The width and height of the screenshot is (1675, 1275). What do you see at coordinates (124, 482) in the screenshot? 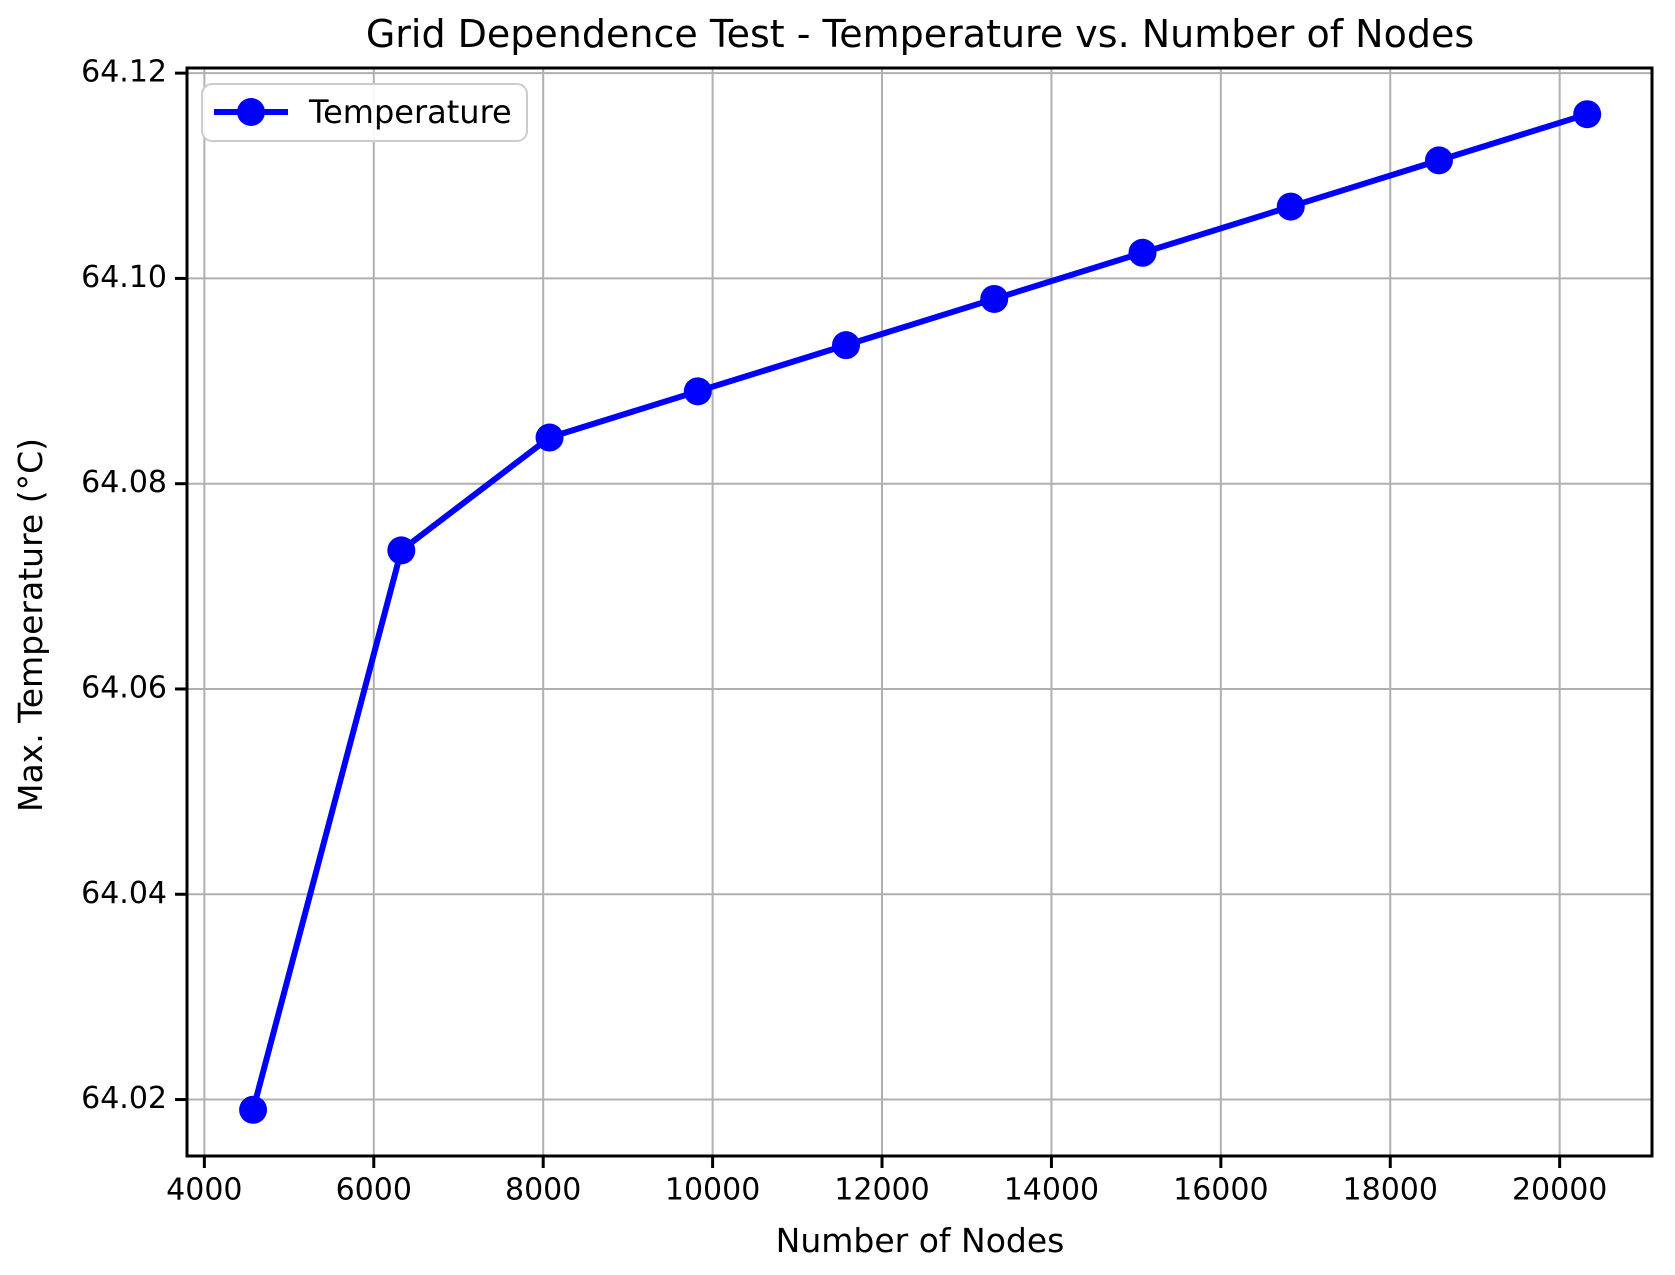
I see `y-tick-label: 64.08` at bounding box center [124, 482].